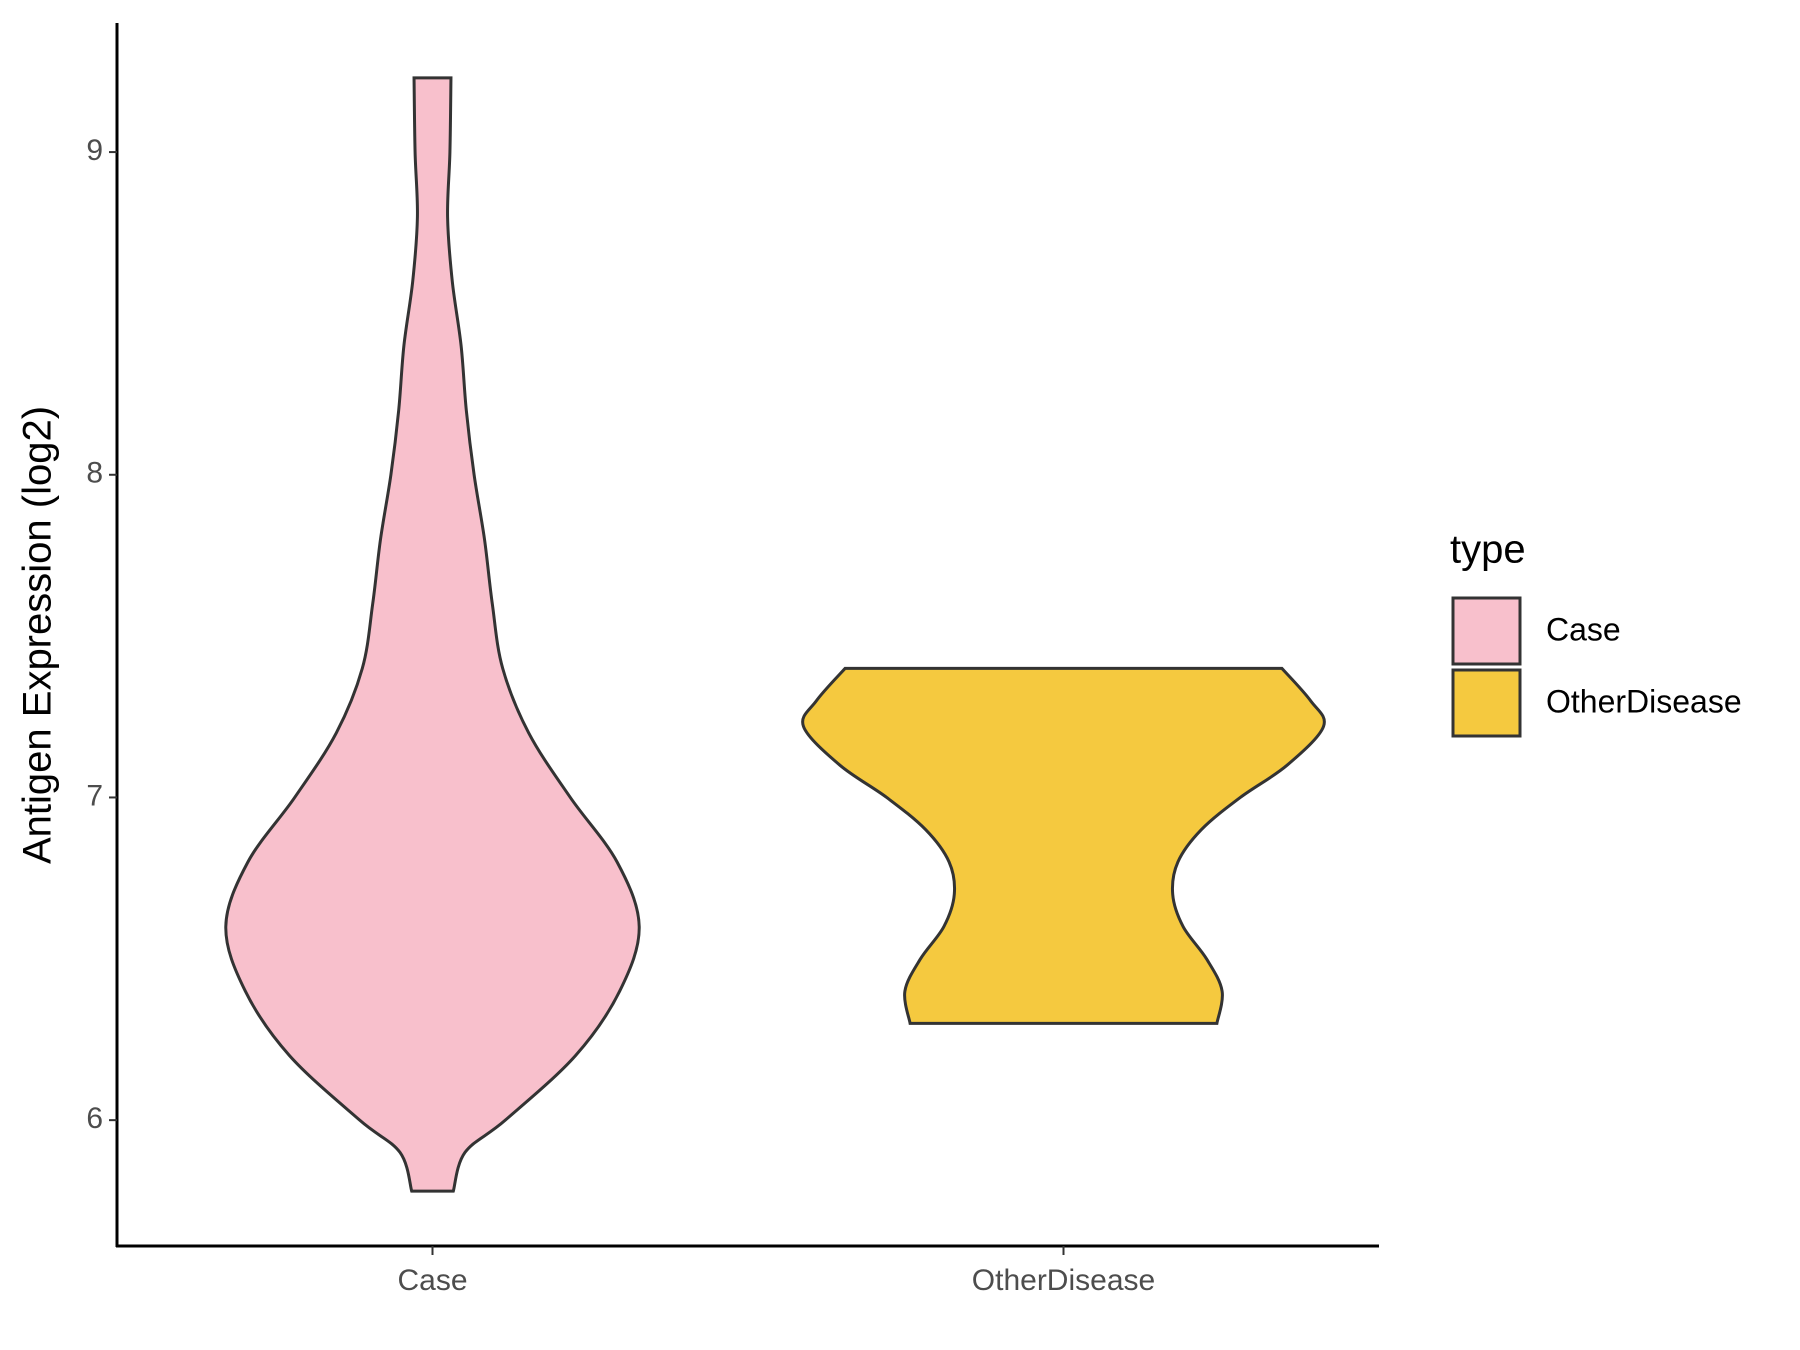 Image resolution: width=1800 pixels, height=1350 pixels. Describe the element at coordinates (38, 635) in the screenshot. I see `y-axis-title: Antigen Expression (log2)` at that location.